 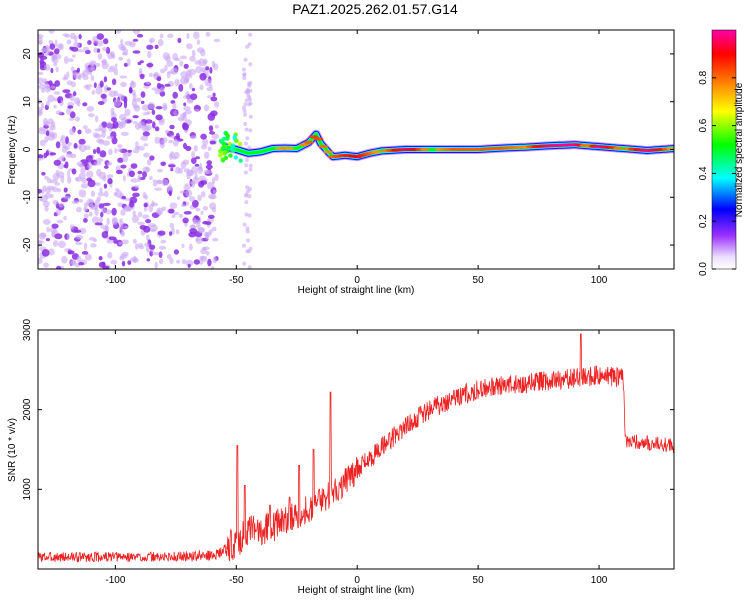 What do you see at coordinates (27, 244) in the screenshot?
I see `spectrogram-y-tick-label: -20` at bounding box center [27, 244].